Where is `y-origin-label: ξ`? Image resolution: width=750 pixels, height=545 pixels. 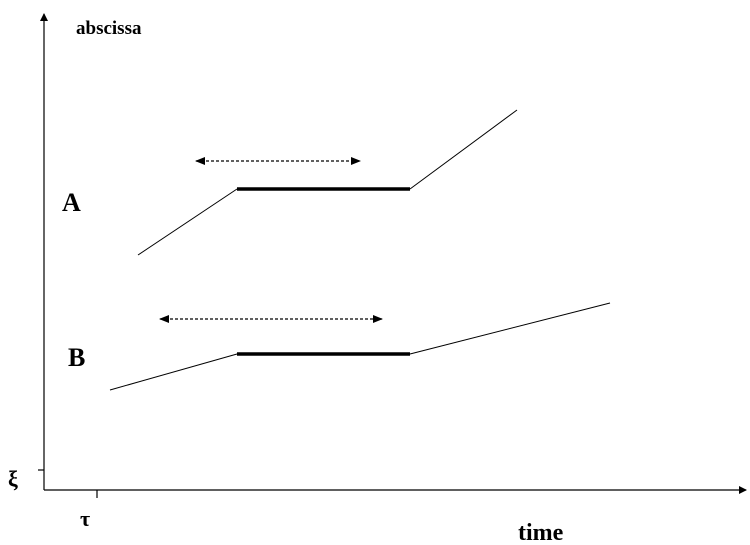 y-origin-label: ξ is located at coordinates (13, 478).